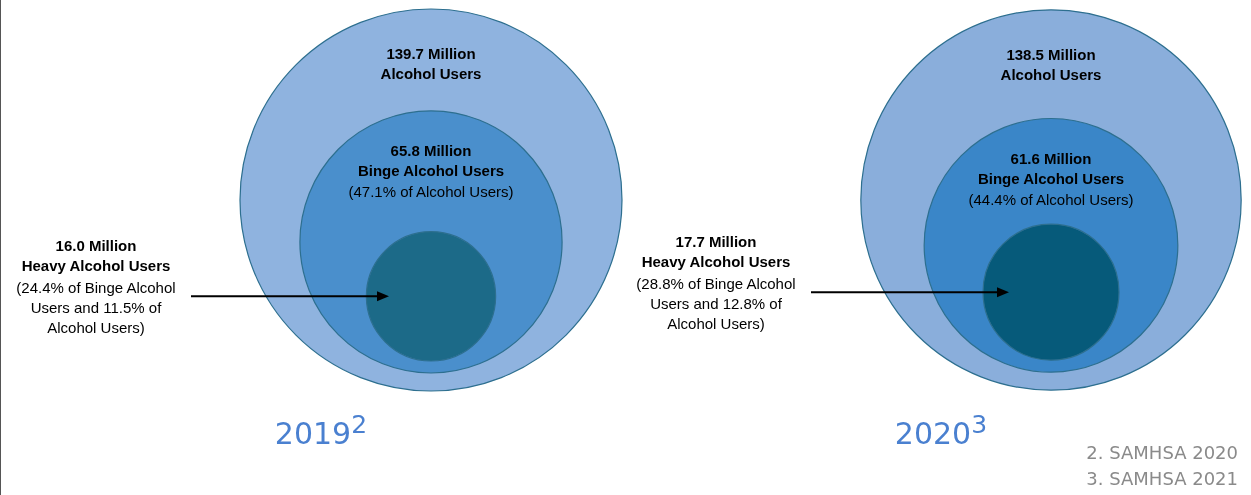 The height and width of the screenshot is (495, 1251). What do you see at coordinates (716, 304) in the screenshot?
I see `text: (28.8% of Binge Alcohol Users and 12.8% of Alcohol Users)` at bounding box center [716, 304].